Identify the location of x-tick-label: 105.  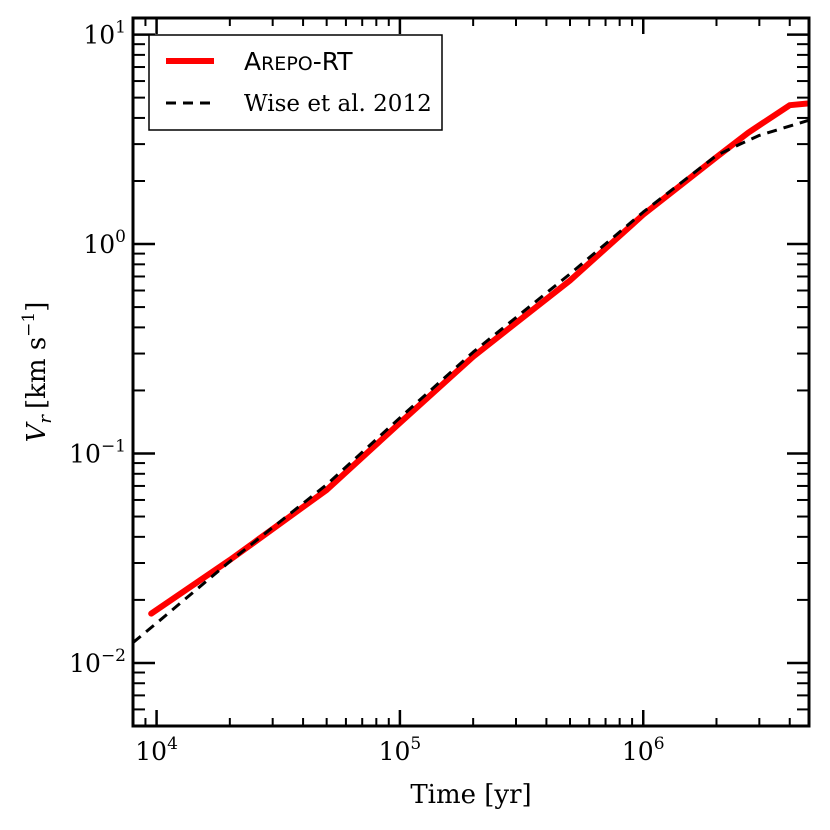
(400, 750).